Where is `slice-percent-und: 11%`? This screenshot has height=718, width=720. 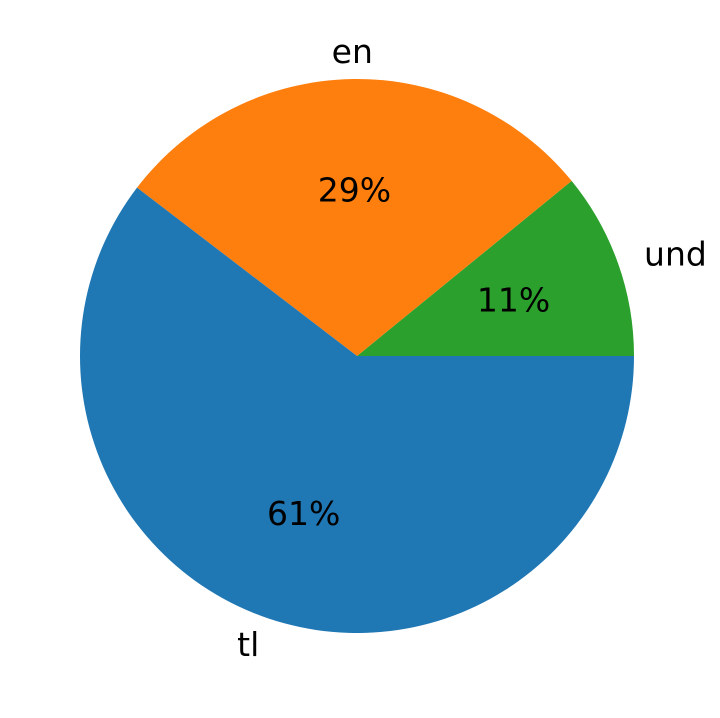
slice-percent-und: 11% is located at coordinates (513, 300).